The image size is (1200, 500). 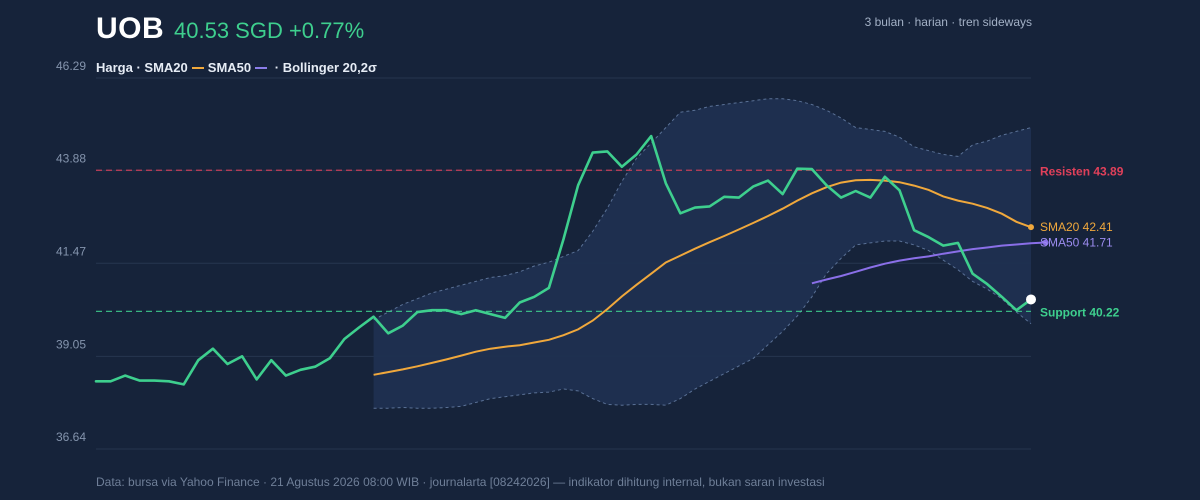 I want to click on y-tick-label: 41.47, so click(x=71, y=251).